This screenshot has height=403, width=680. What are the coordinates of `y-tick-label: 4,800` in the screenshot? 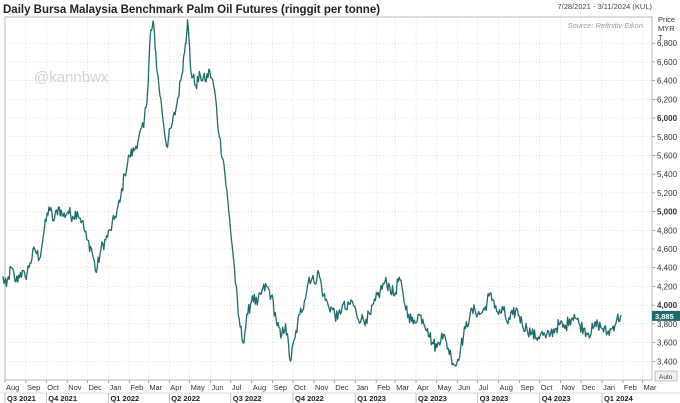 It's located at (667, 230).